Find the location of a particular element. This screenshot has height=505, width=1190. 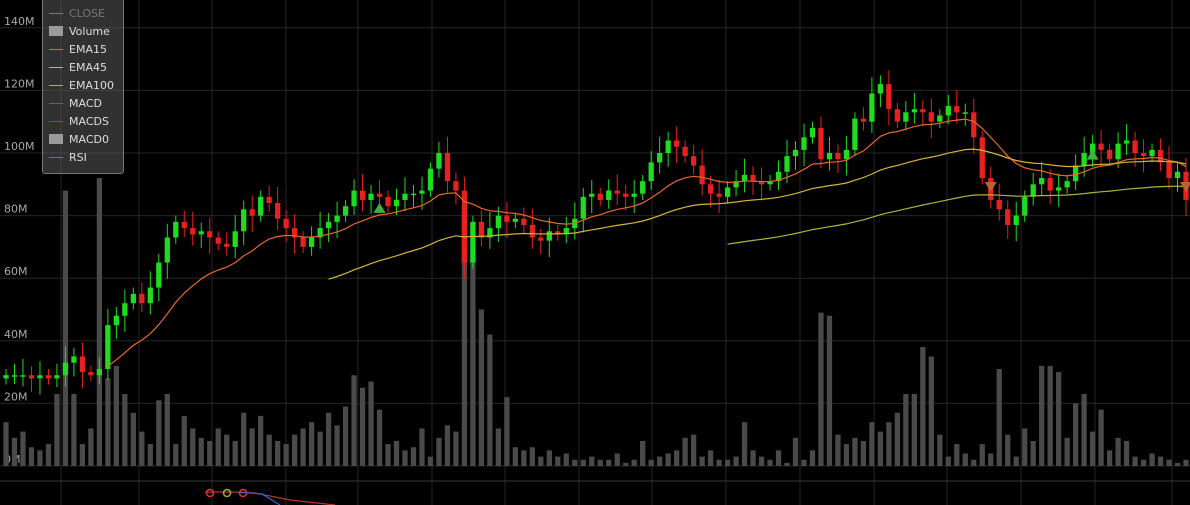

y-tick-label: 40M is located at coordinates (16, 334).